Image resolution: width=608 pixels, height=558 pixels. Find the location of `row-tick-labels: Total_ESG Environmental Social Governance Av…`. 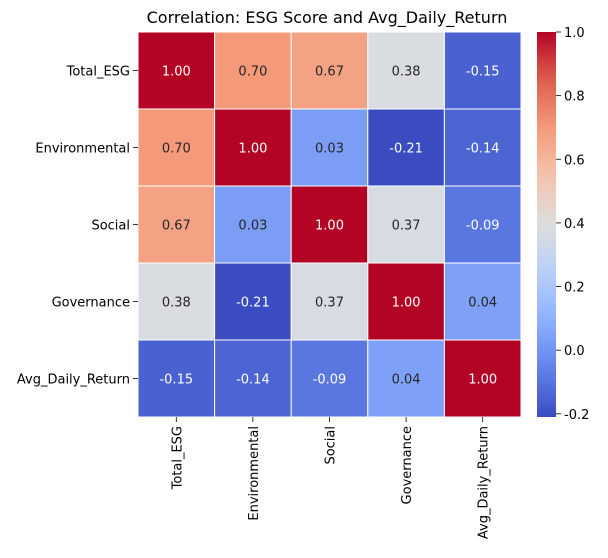

row-tick-labels: Total_ESG Environmental Social Governance Av… is located at coordinates (77, 226).